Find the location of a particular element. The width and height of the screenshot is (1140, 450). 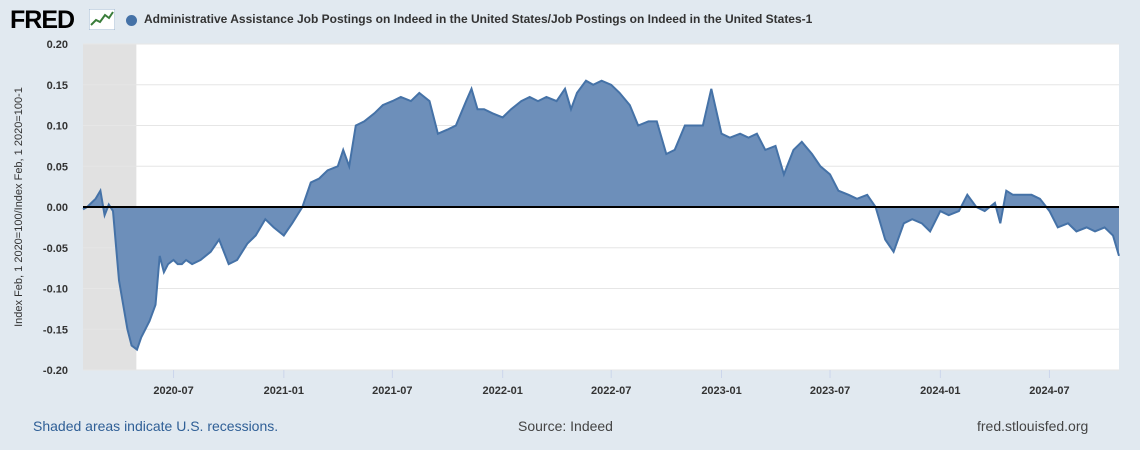

y-tick-label: -0.20 is located at coordinates (55, 371).